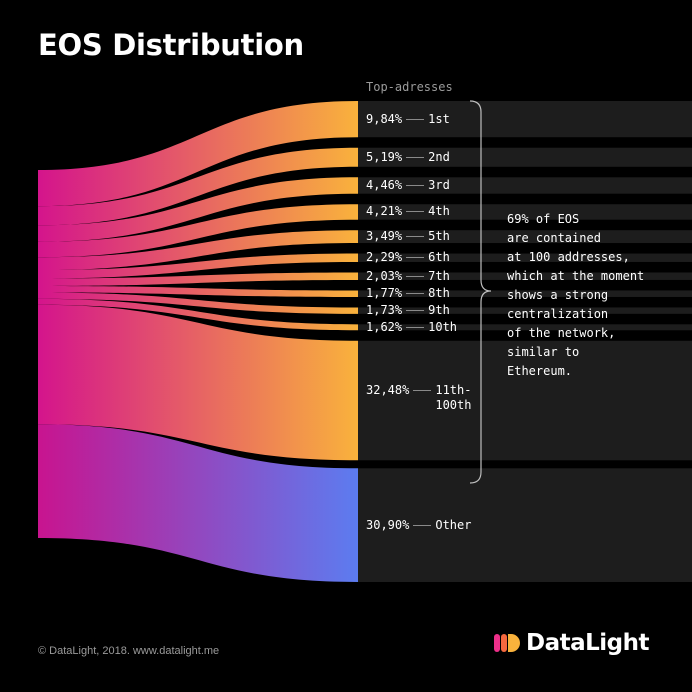  I want to click on flow-label-6: 2,29% 6th, so click(408, 257).